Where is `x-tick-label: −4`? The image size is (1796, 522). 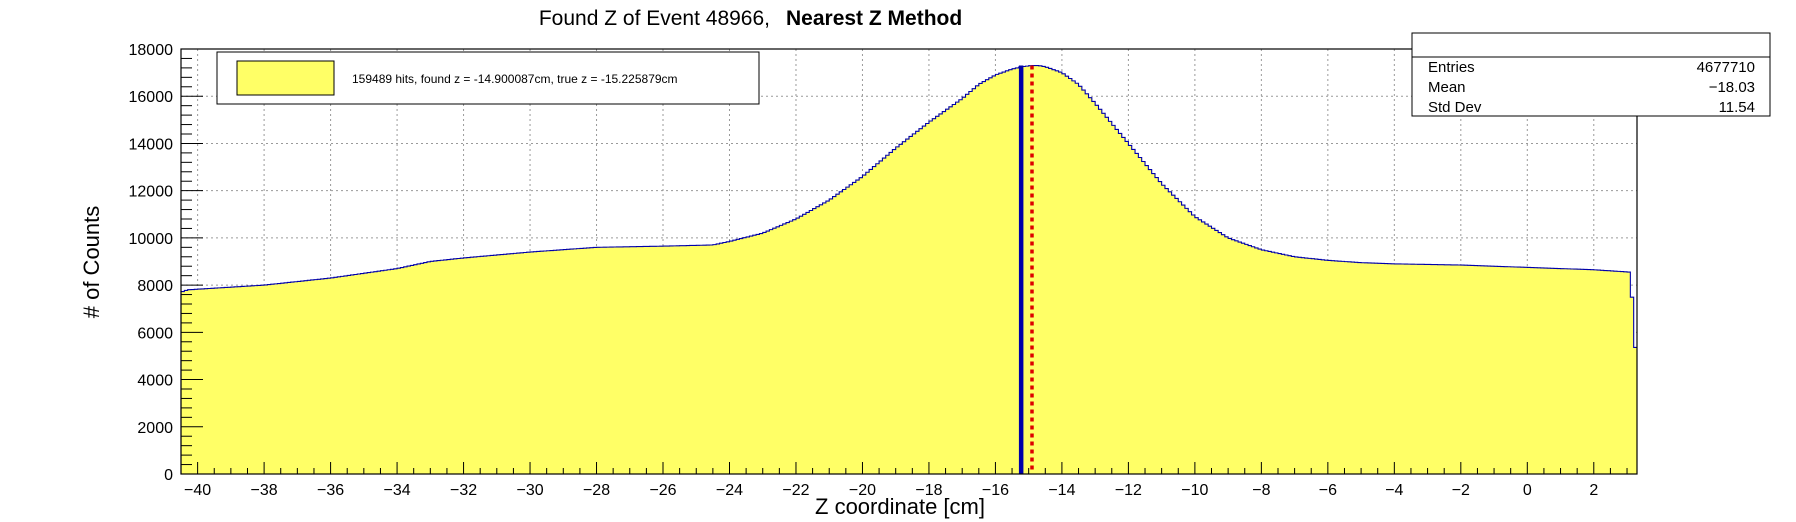
x-tick-label: −4 is located at coordinates (1394, 490).